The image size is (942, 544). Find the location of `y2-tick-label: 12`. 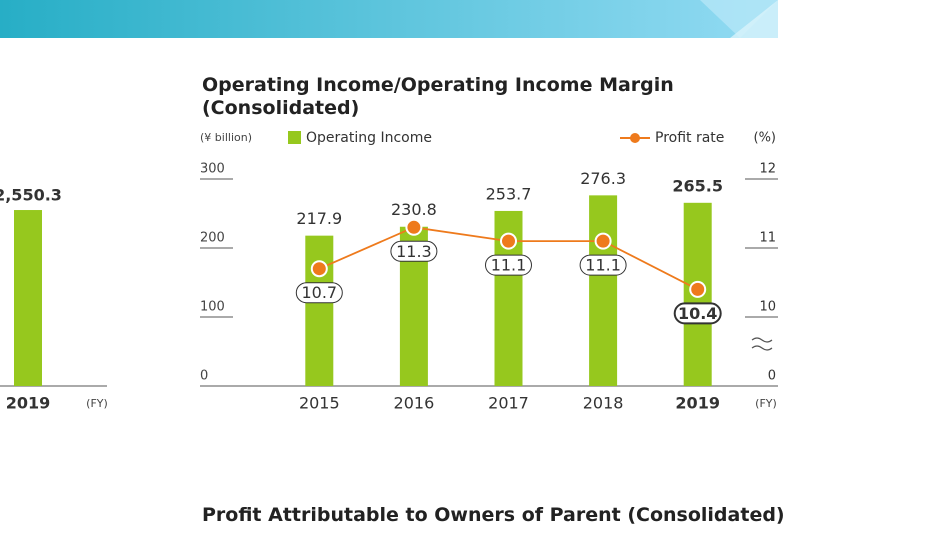

y2-tick-label: 12 is located at coordinates (767, 169).